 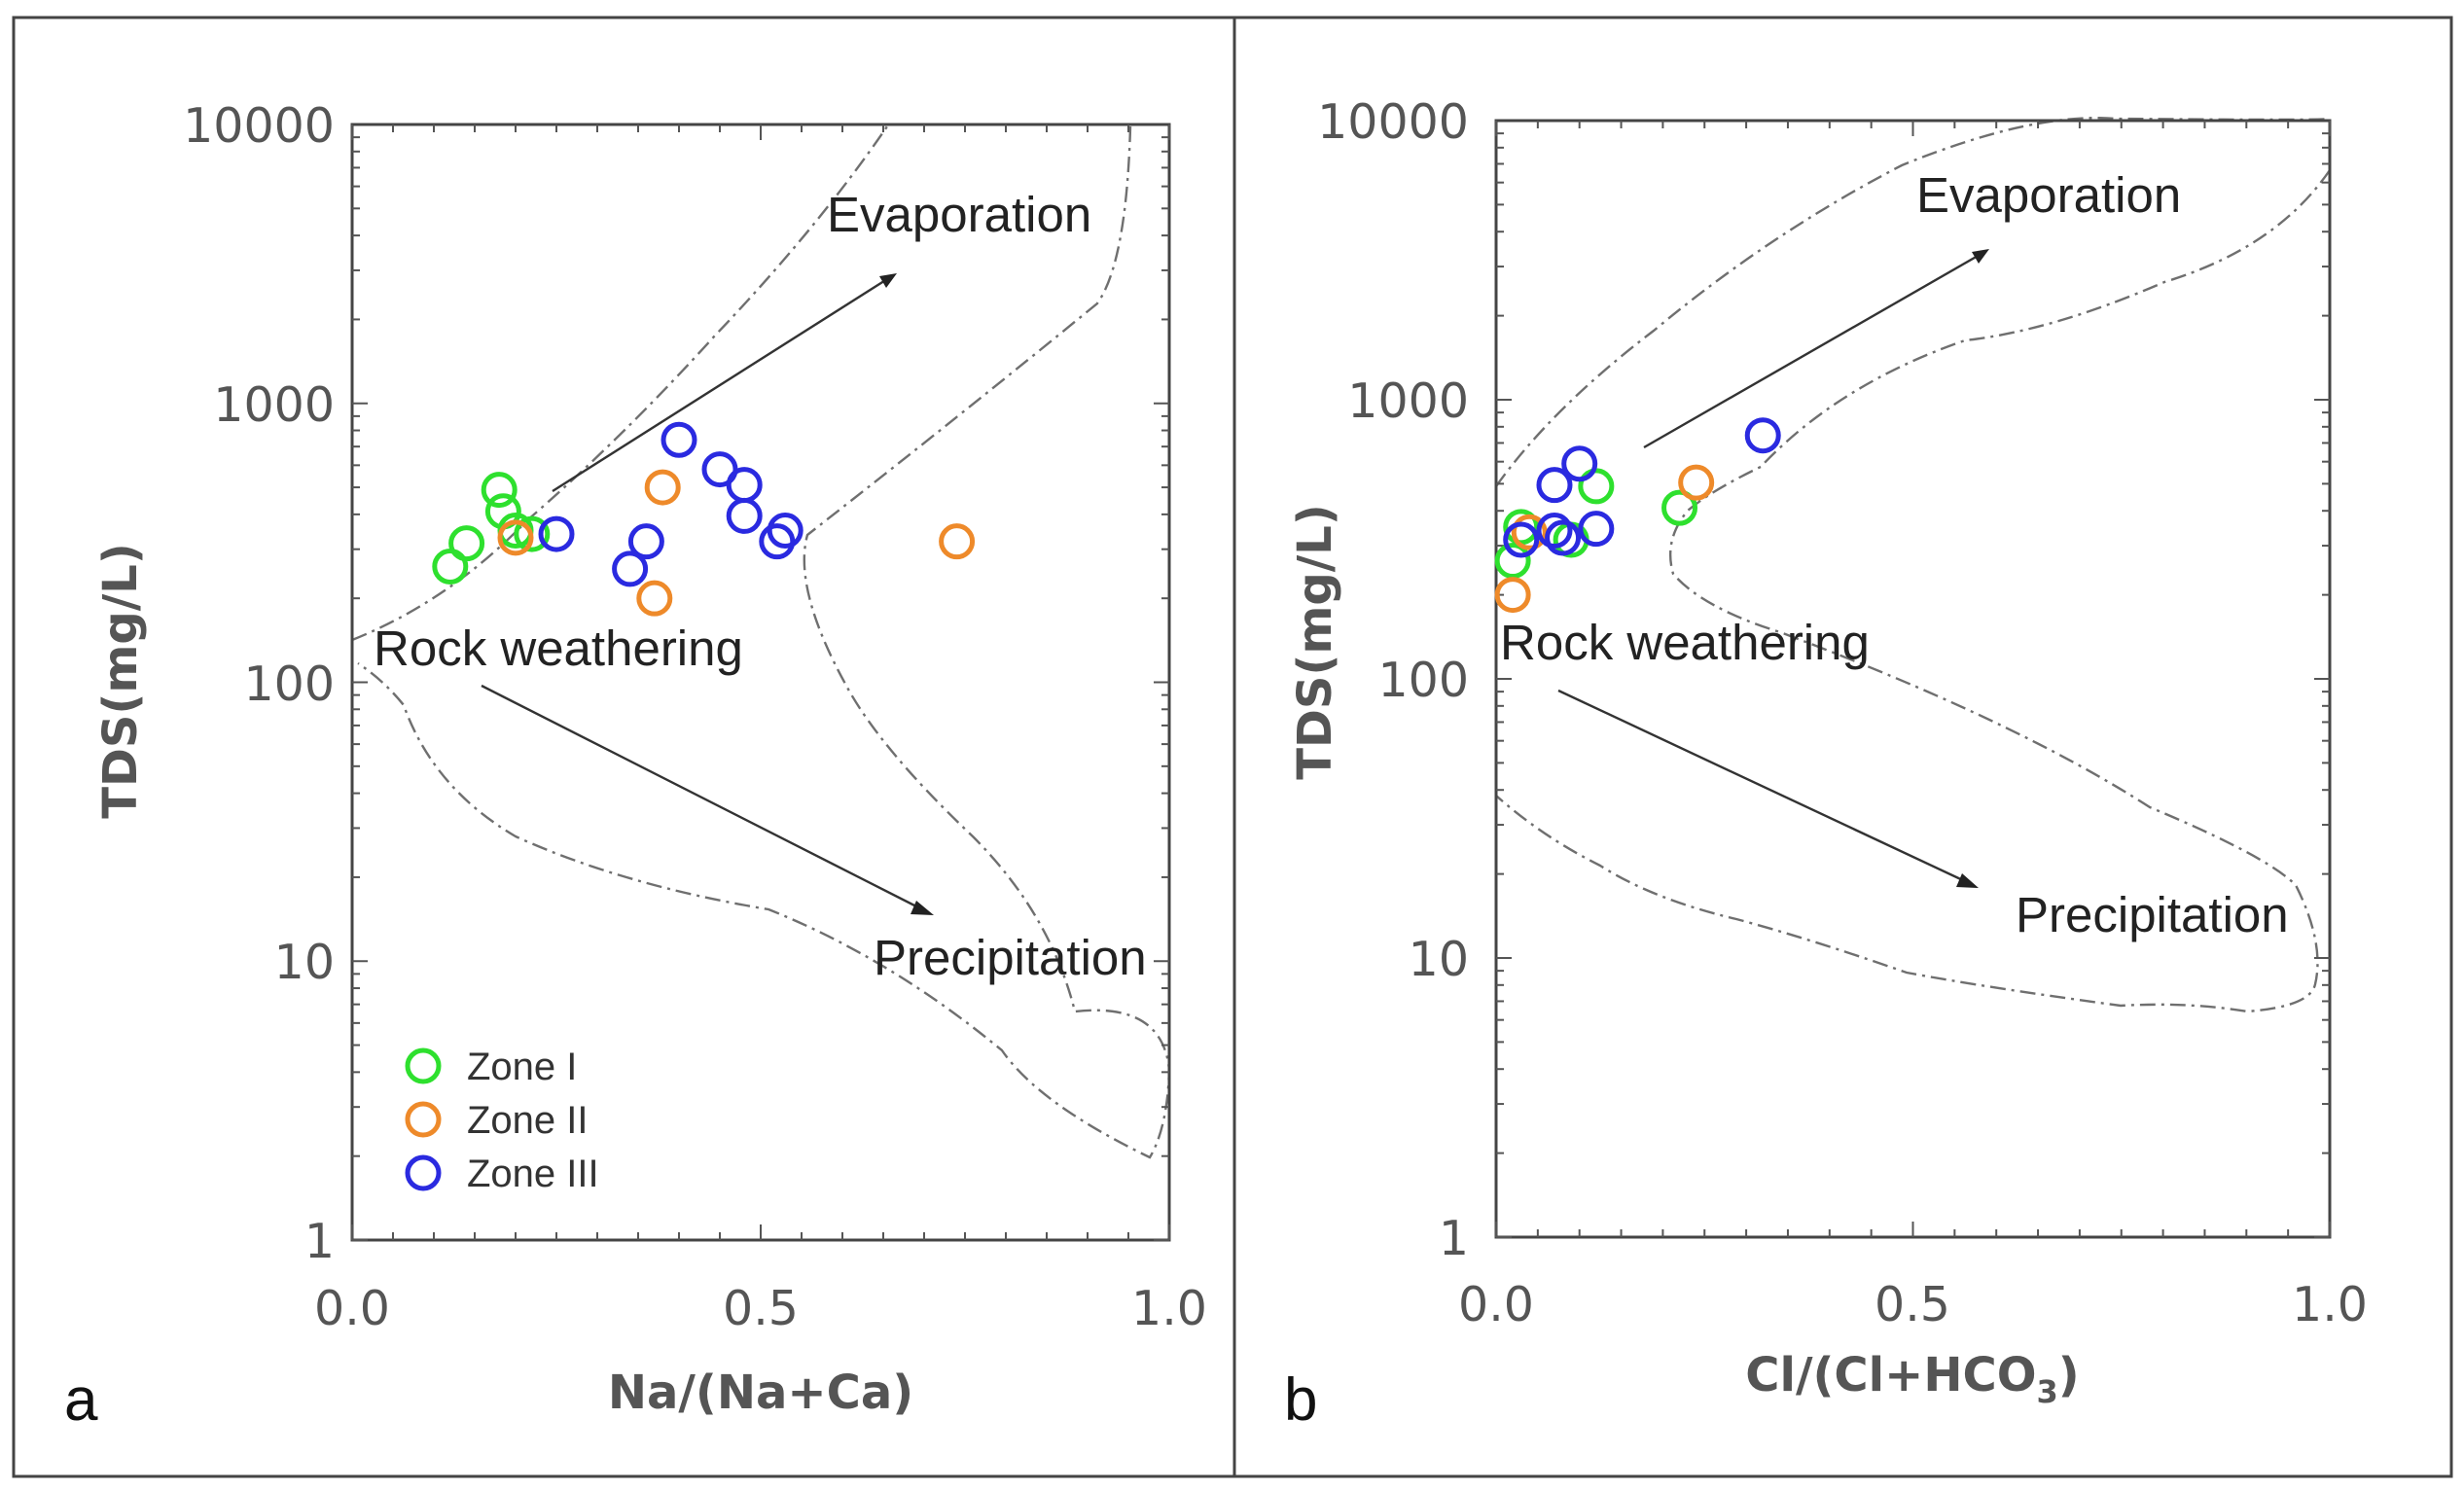 I want to click on panel-b-precipitation-label: Precipitation, so click(x=2152, y=914).